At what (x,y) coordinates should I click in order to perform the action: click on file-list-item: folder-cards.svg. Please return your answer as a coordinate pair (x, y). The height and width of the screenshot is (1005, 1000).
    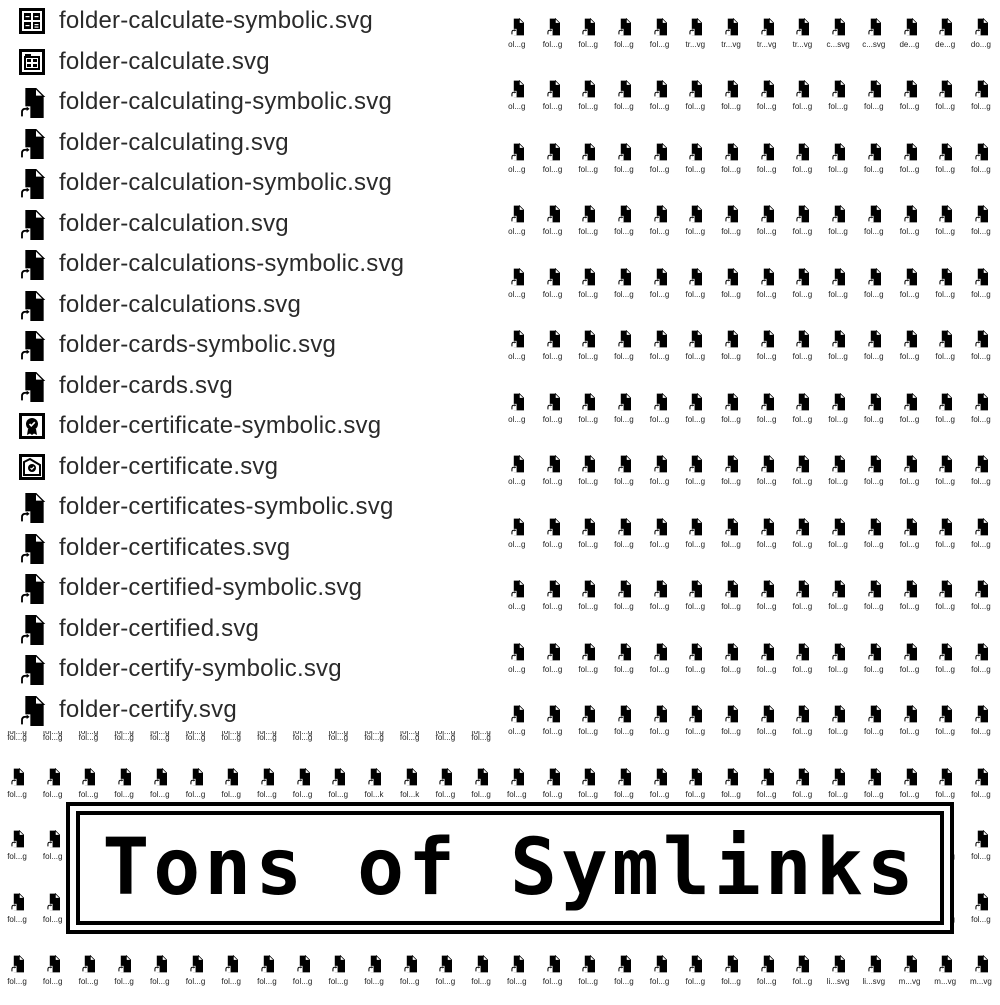
    Looking at the image, I should click on (250, 387).